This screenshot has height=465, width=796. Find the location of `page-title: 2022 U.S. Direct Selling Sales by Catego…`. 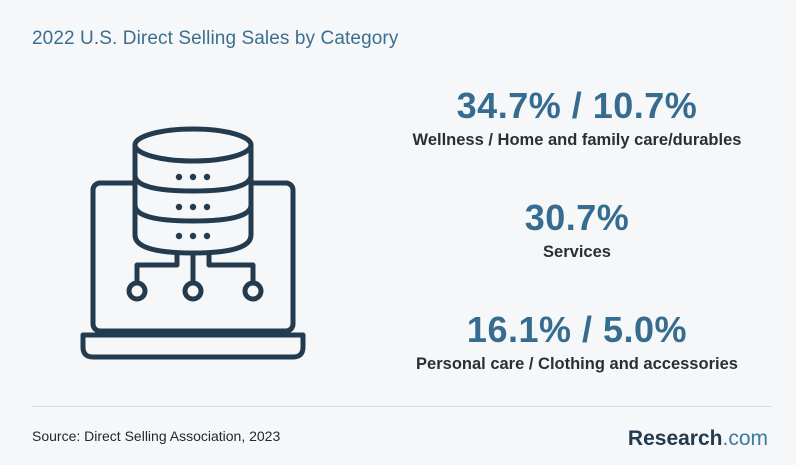

page-title: 2022 U.S. Direct Selling Sales by Catego… is located at coordinates (215, 38).